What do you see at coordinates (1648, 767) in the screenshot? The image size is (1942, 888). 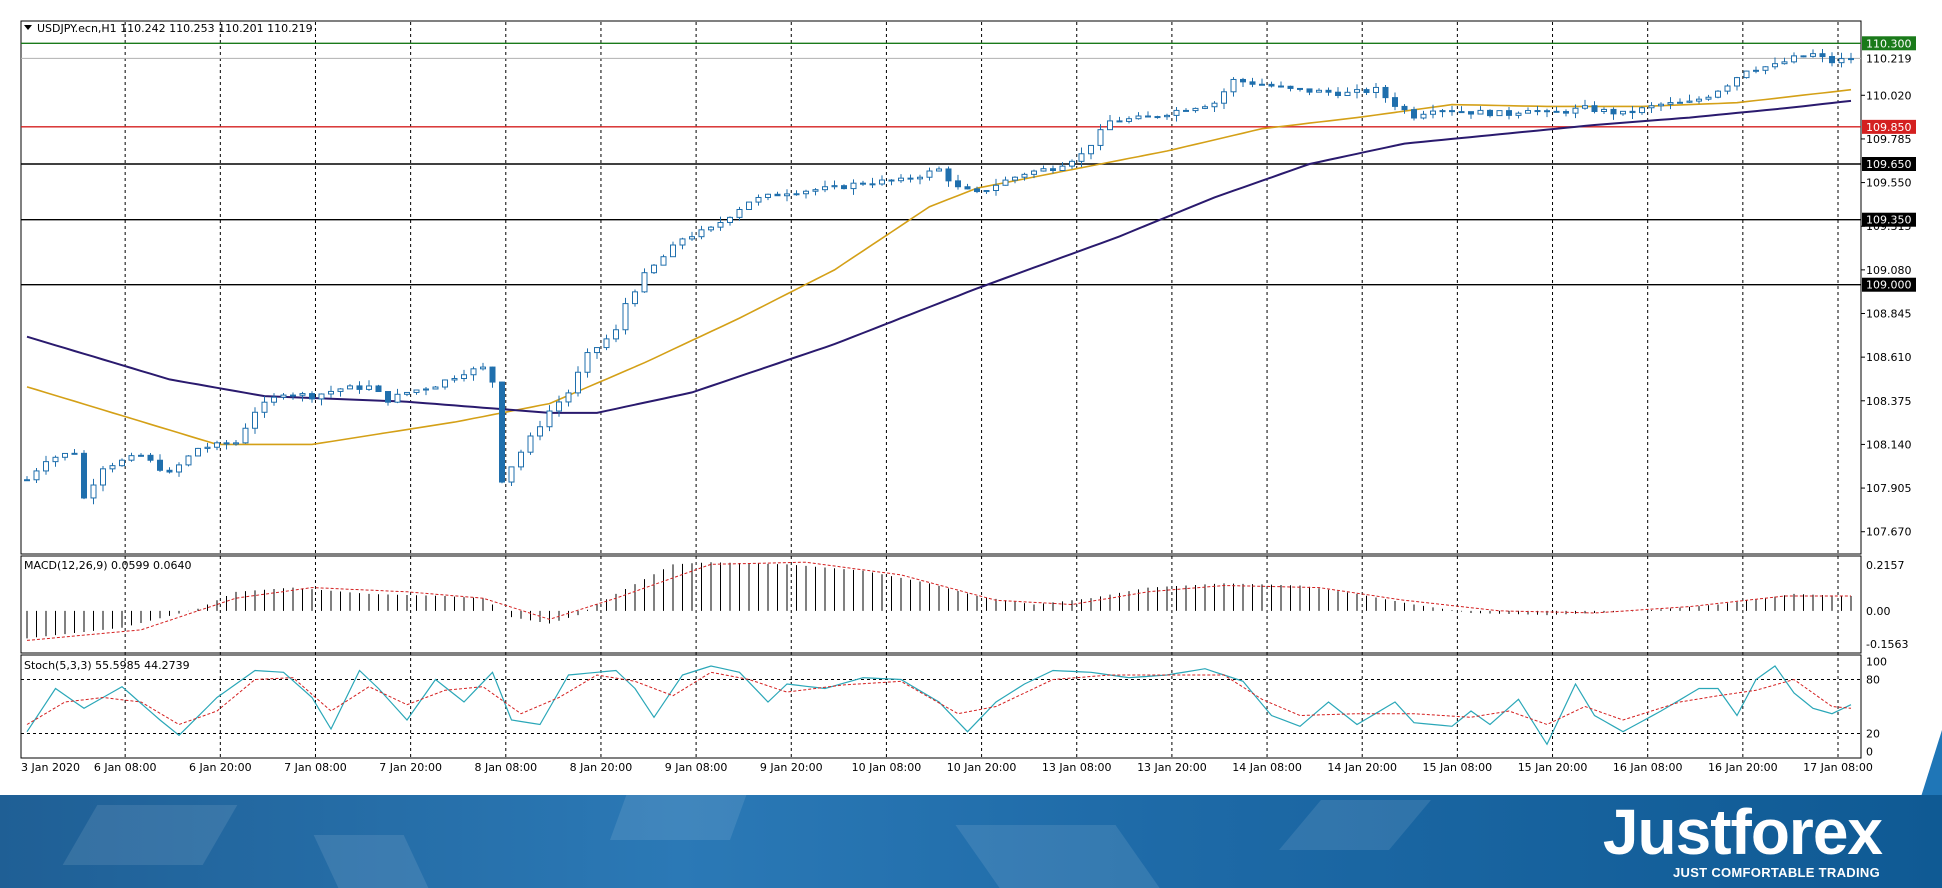 I see `time-tick-label: 16 Jan 08:00` at bounding box center [1648, 767].